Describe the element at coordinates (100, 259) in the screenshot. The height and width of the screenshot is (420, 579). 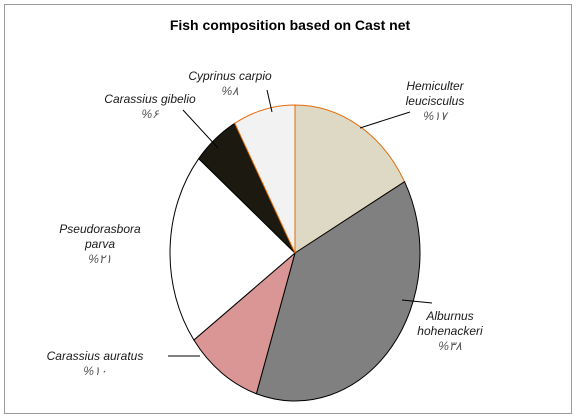
I see `slice-percent-label: %۲۱` at that location.